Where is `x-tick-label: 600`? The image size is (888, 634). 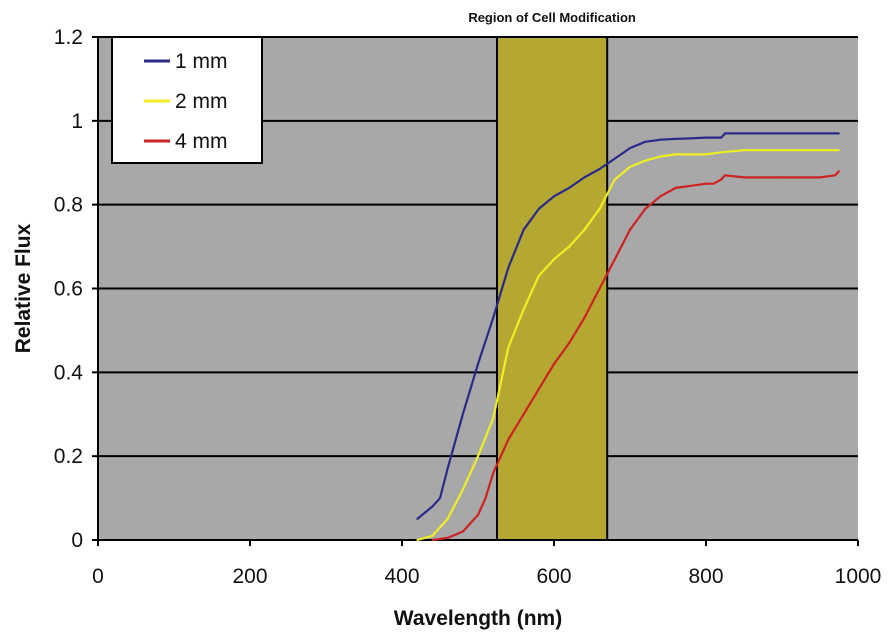 x-tick-label: 600 is located at coordinates (553, 576).